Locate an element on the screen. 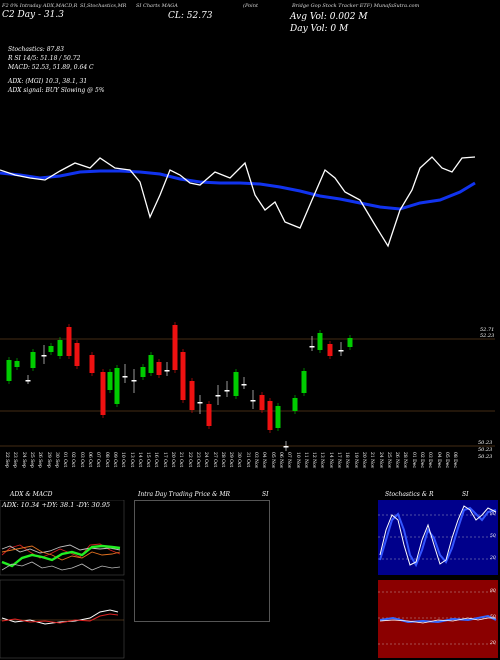 The height and width of the screenshot is (660, 500). adx-value: ADX: (MGI) 10.3, 38.1, 31 is located at coordinates (48, 81).